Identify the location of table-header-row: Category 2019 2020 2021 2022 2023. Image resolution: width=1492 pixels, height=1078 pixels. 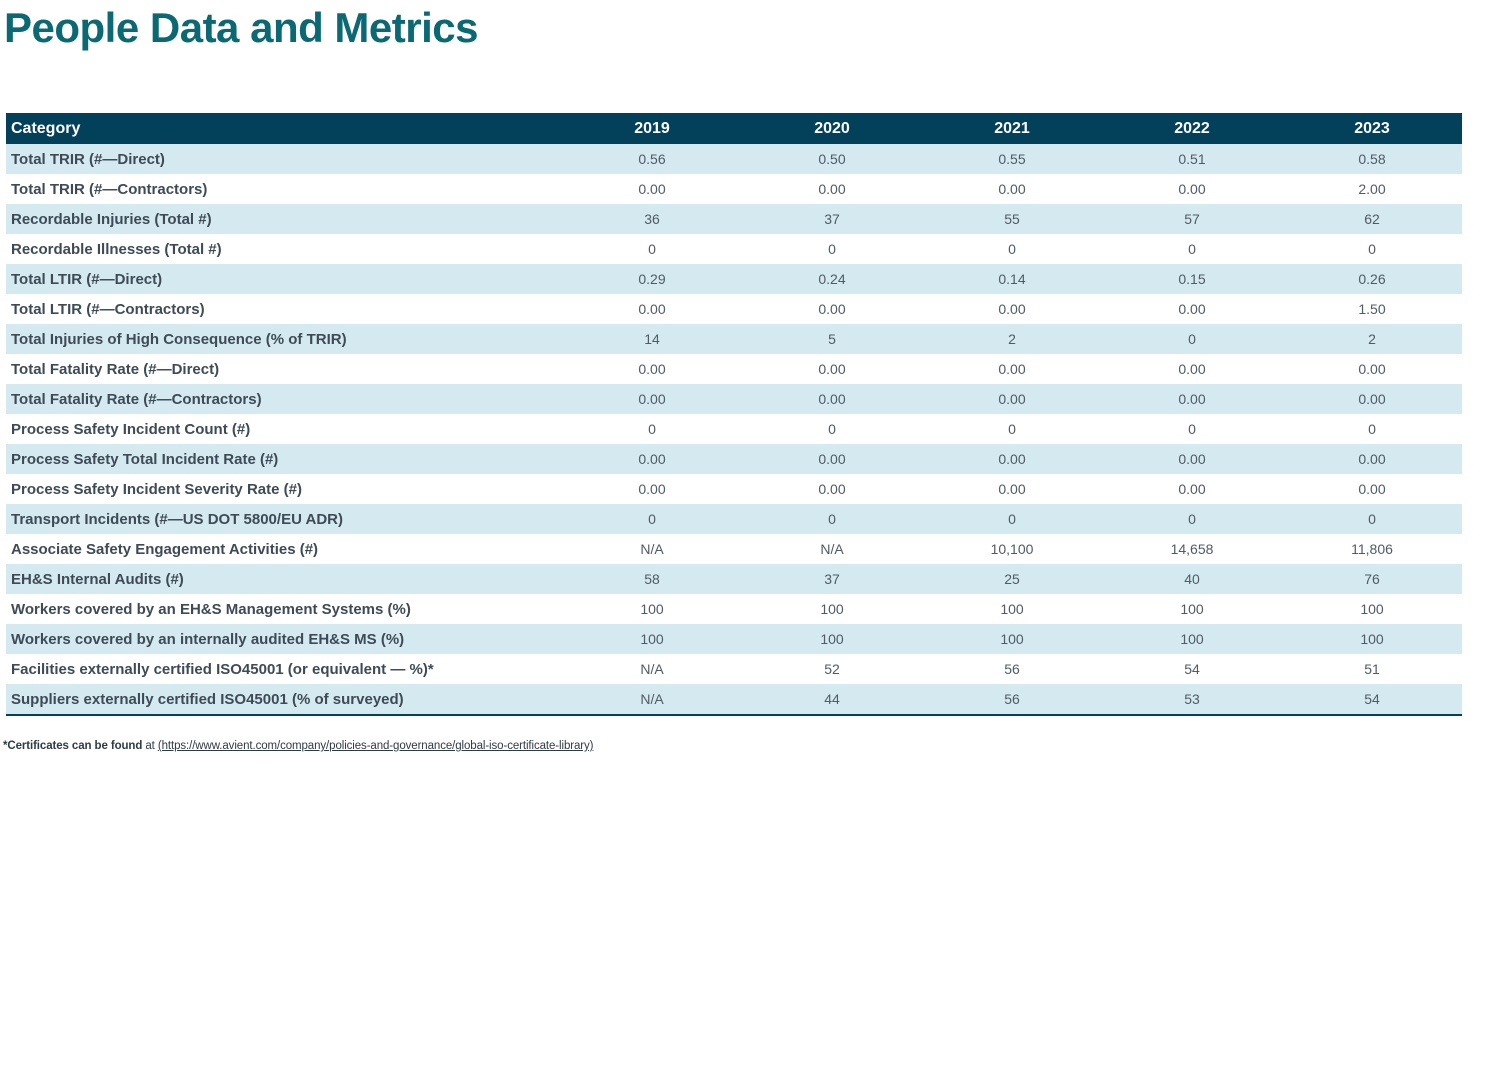
(734, 128).